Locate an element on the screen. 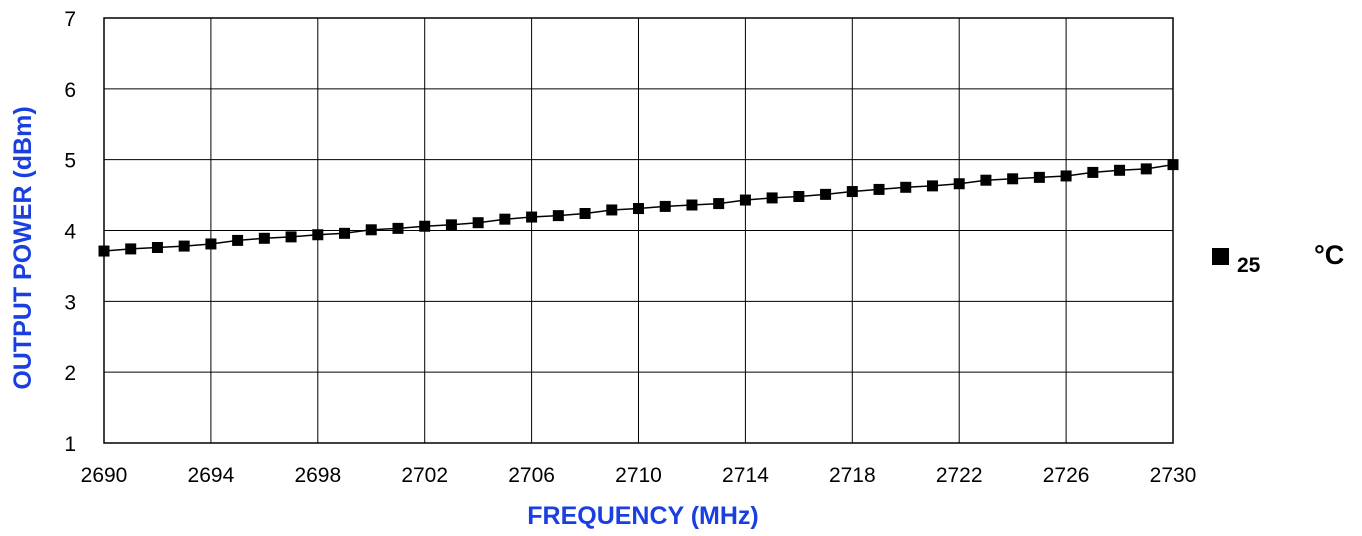 Image resolution: width=1362 pixels, height=536 pixels. legend: 25 °C is located at coordinates (1278, 258).